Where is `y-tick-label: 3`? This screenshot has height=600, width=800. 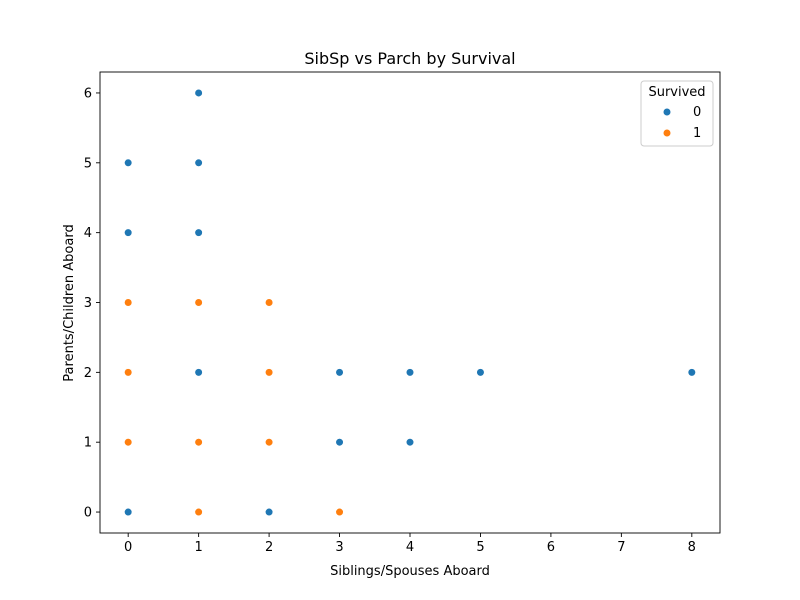 y-tick-label: 3 is located at coordinates (88, 303).